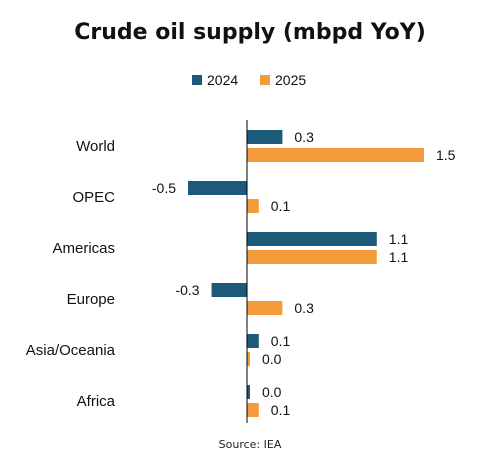 The width and height of the screenshot is (500, 471). What do you see at coordinates (399, 257) in the screenshot?
I see `data-label-2025: 1.1` at bounding box center [399, 257].